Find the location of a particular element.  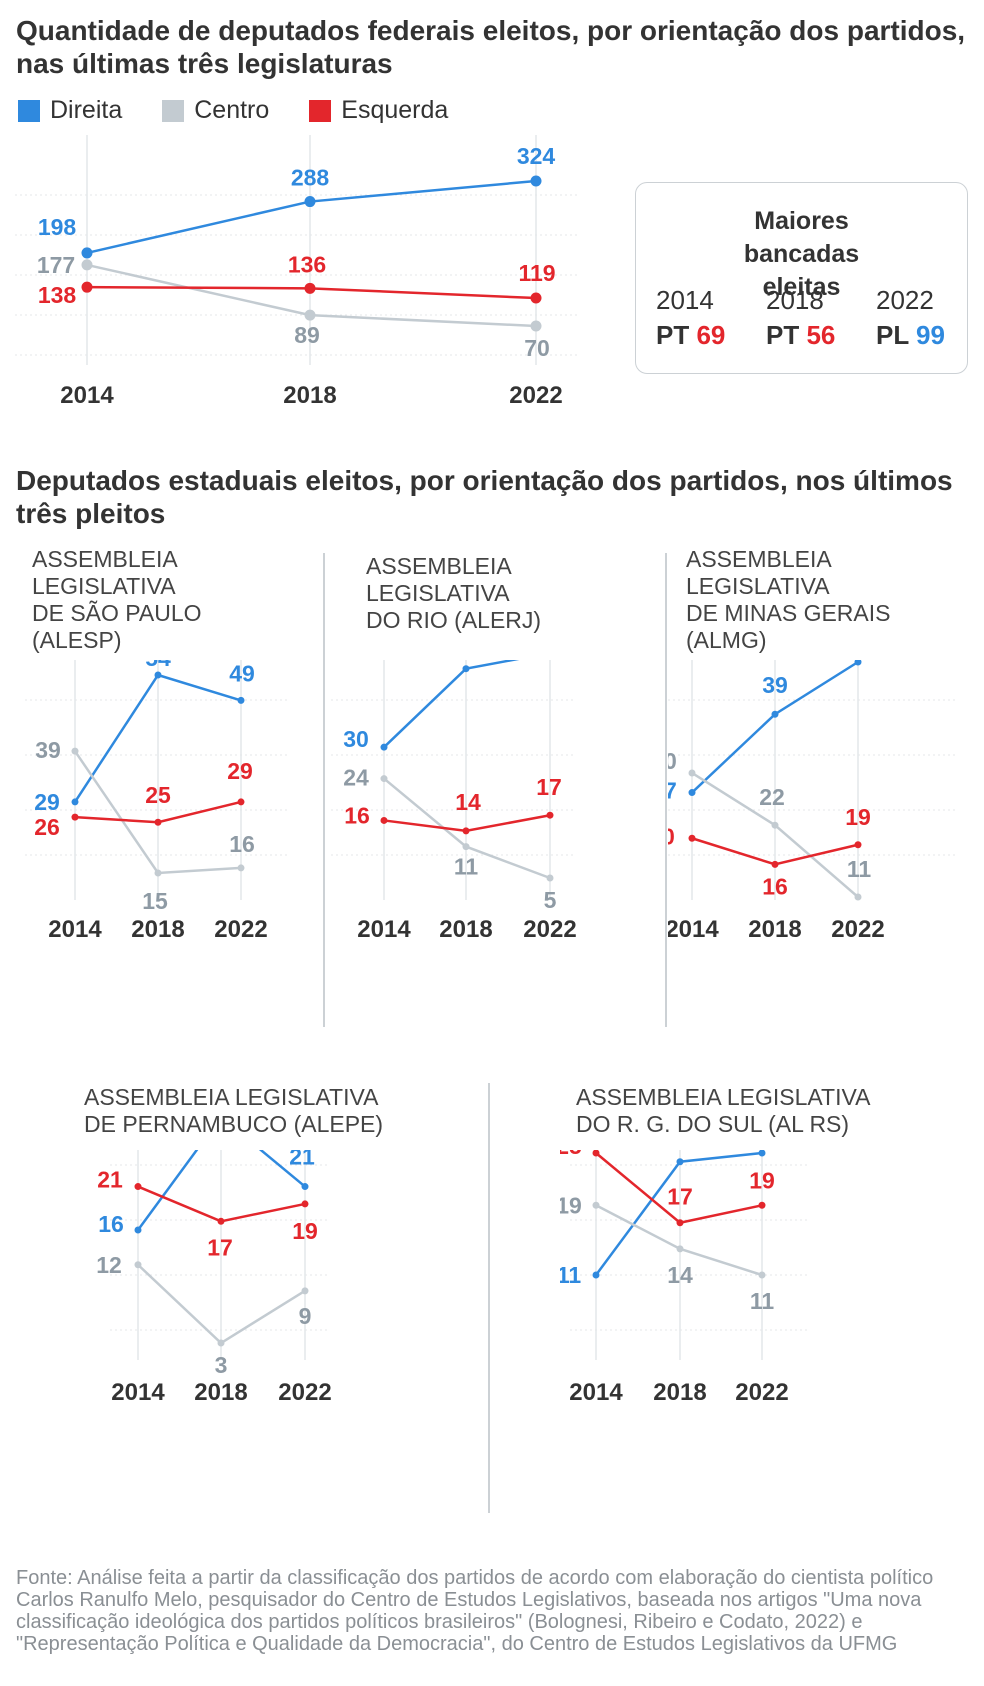

divider is located at coordinates (324, 790).